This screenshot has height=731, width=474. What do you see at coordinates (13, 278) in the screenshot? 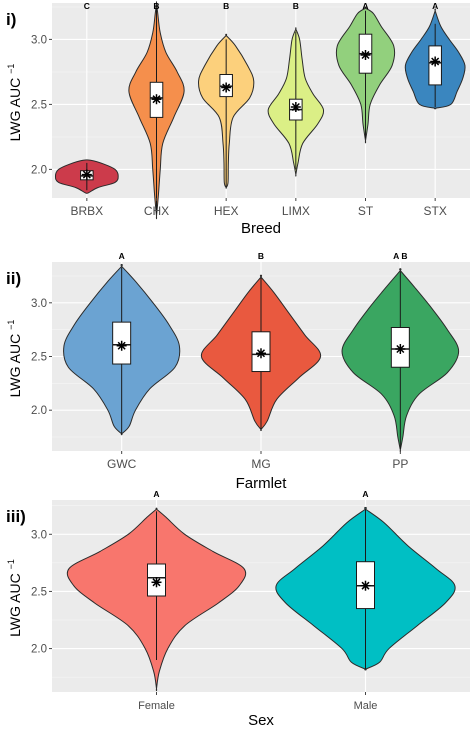
I see `panel-label: ii)` at bounding box center [13, 278].